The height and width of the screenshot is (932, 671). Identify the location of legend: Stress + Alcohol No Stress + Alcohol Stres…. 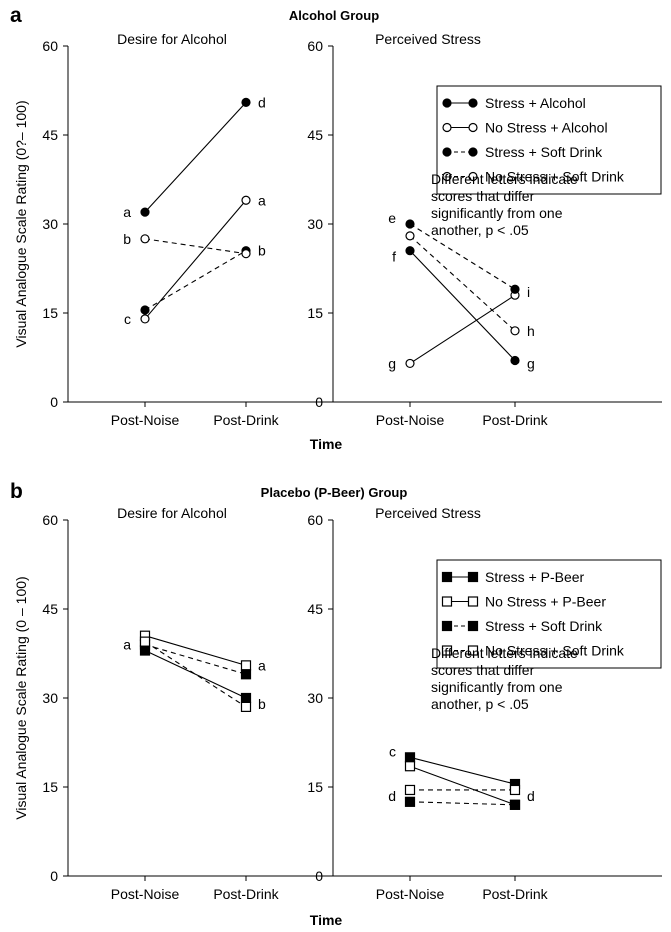
(546, 161).